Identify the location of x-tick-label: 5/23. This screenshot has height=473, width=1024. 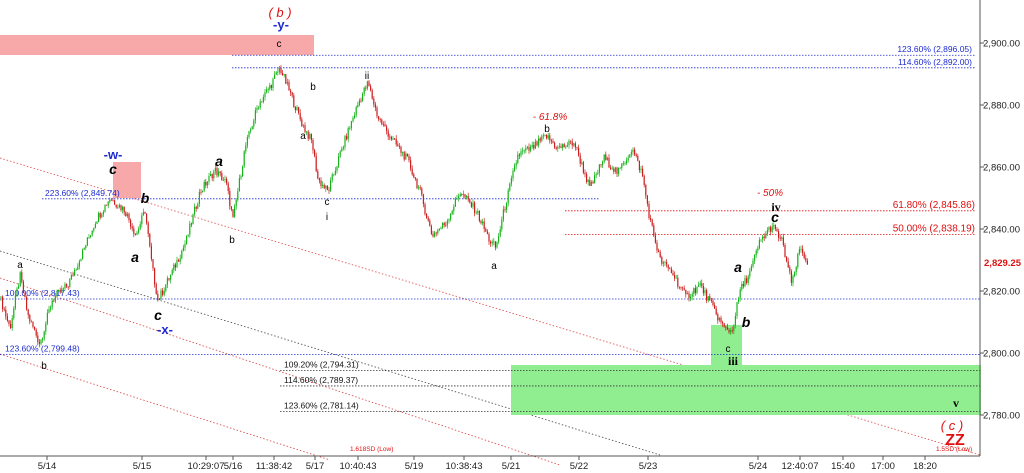
(648, 466).